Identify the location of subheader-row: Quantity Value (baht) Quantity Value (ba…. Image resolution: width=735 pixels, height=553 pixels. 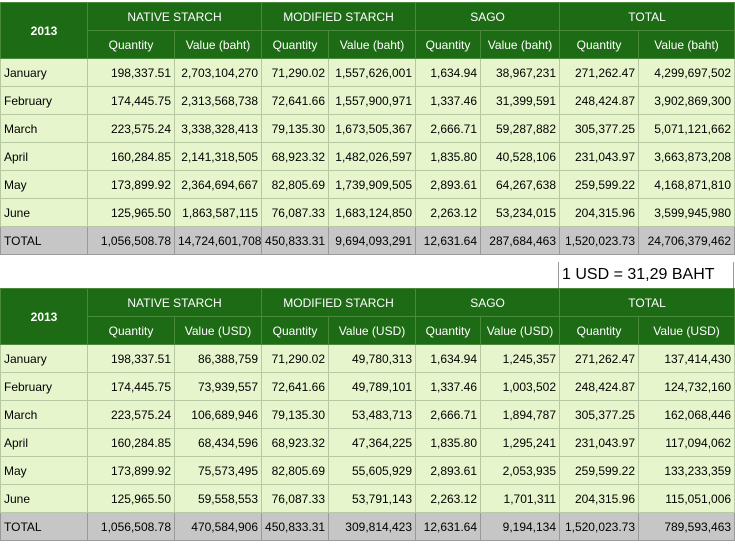
(368, 44).